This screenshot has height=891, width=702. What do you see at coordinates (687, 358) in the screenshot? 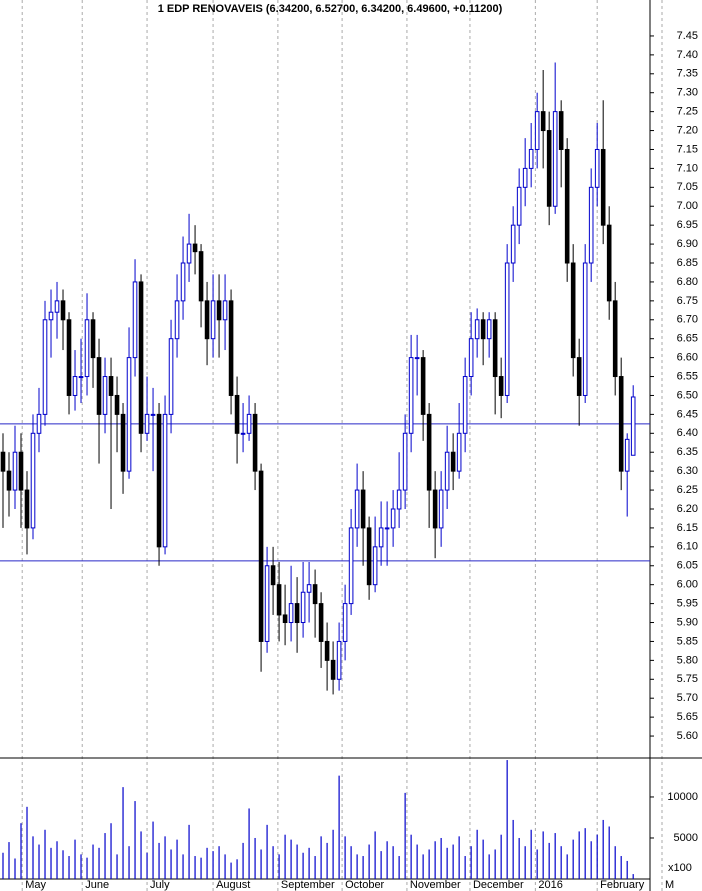
I see `y-tick-label: 6.60` at bounding box center [687, 358].